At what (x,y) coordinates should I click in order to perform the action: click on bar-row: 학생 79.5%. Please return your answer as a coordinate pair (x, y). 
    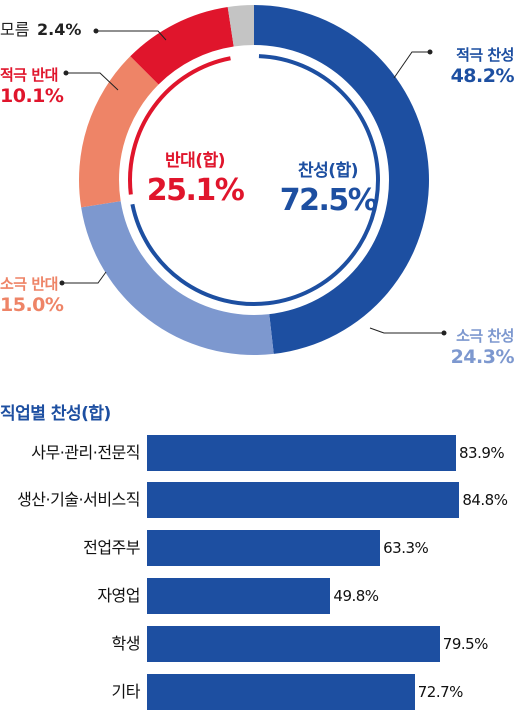
    Looking at the image, I should click on (260, 644).